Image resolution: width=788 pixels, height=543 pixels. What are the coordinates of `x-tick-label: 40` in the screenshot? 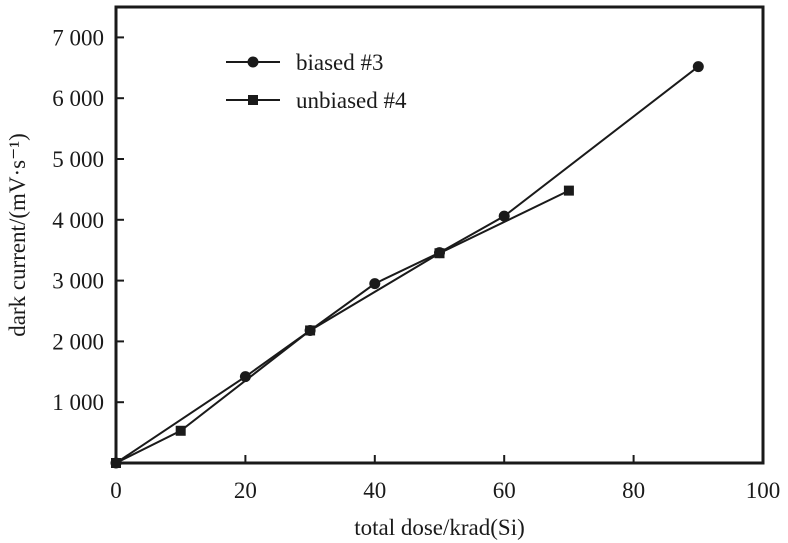 It's located at (374, 490).